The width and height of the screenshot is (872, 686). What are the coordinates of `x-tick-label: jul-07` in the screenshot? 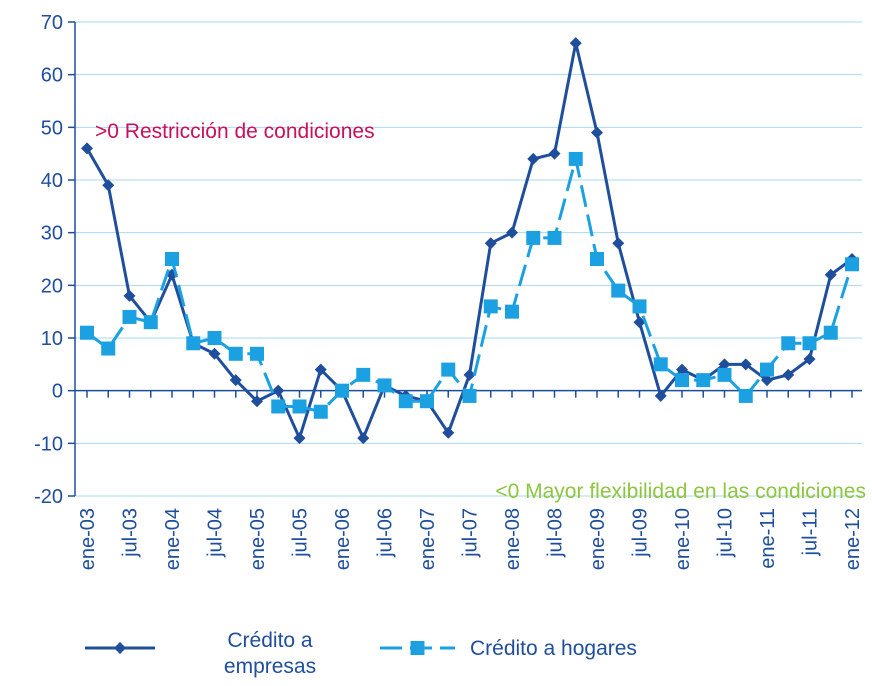 It's located at (471, 533).